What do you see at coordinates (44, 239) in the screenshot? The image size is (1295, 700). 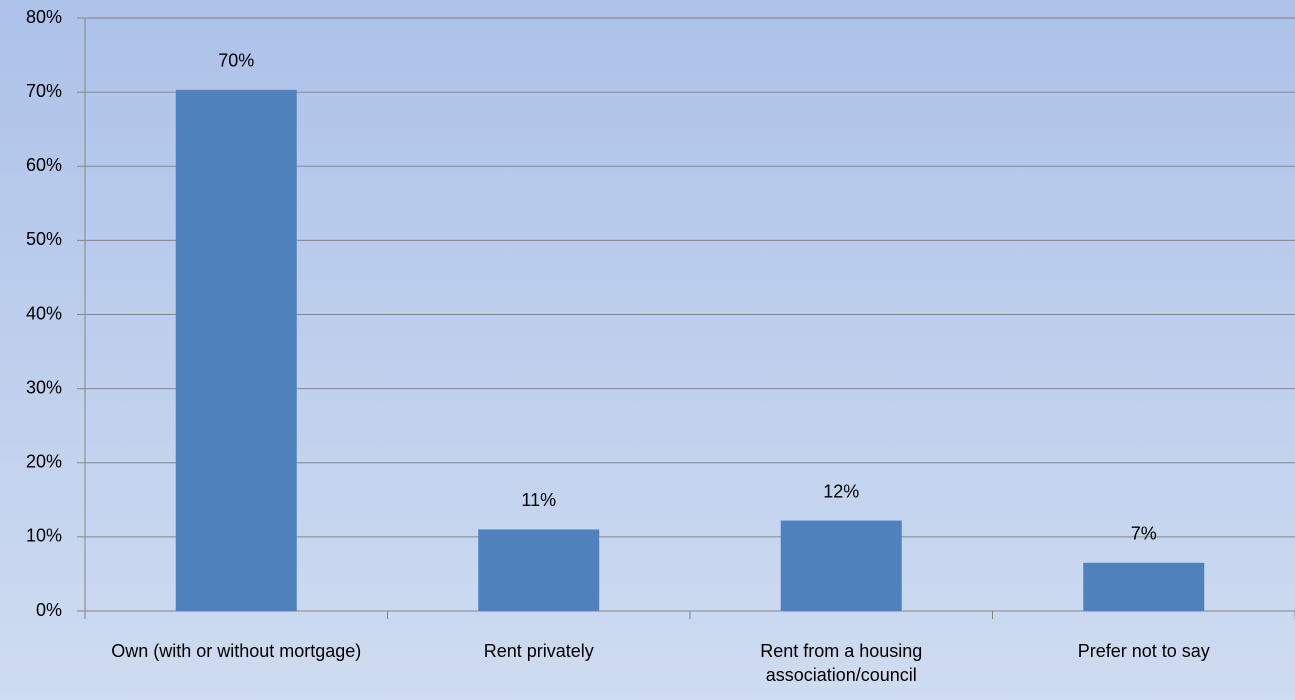 I see `y-tick-label: 50%` at bounding box center [44, 239].